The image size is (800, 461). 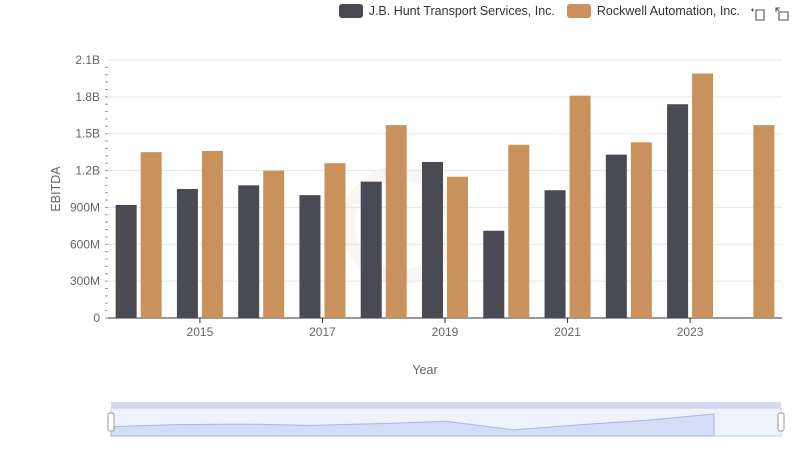 I want to click on legend-item-jbhunt: J.B. Hunt Transport Services, Inc., so click(x=446, y=11).